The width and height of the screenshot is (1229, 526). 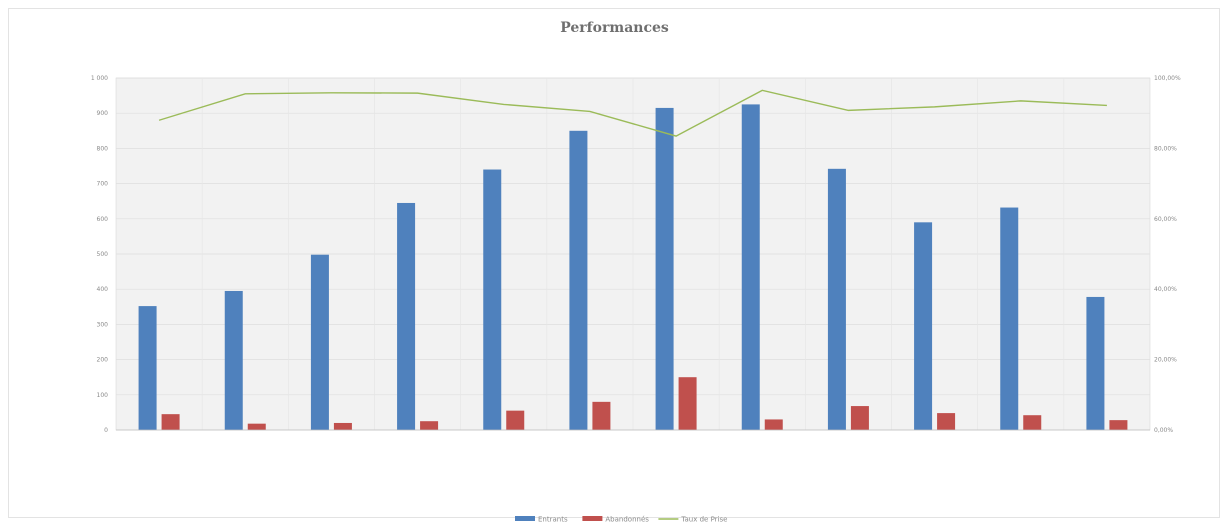 What do you see at coordinates (106, 430) in the screenshot?
I see `y-left-tick-label: 0` at bounding box center [106, 430].